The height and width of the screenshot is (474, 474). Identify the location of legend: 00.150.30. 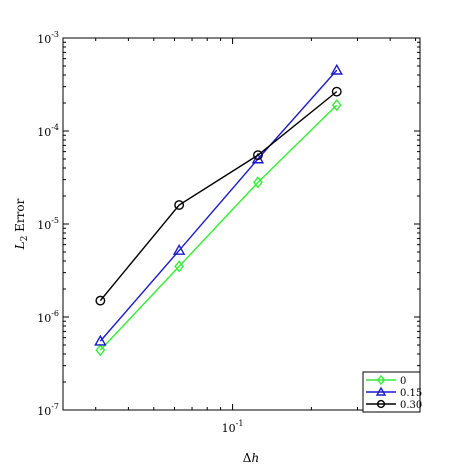
(392, 392).